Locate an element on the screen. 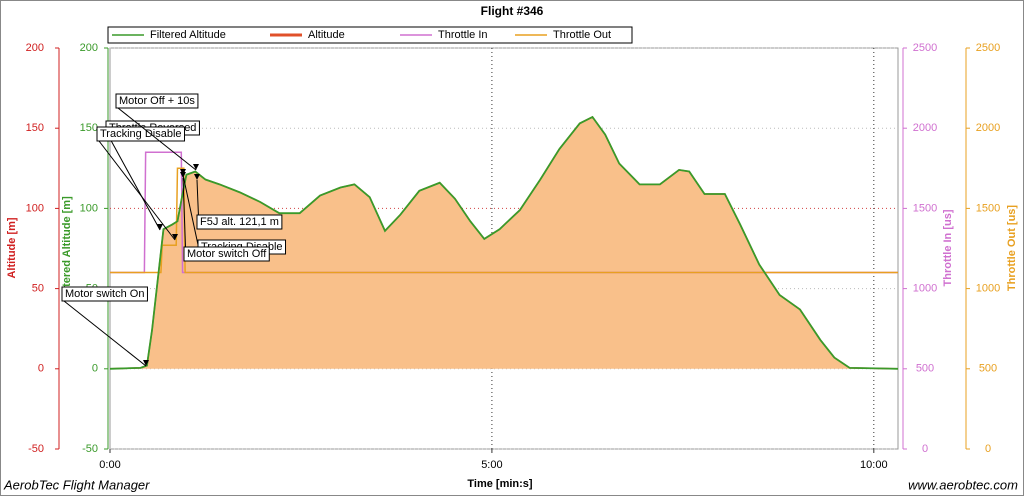 Image resolution: width=1024 pixels, height=501 pixels. annotation: Motor switch Off is located at coordinates (227, 254).